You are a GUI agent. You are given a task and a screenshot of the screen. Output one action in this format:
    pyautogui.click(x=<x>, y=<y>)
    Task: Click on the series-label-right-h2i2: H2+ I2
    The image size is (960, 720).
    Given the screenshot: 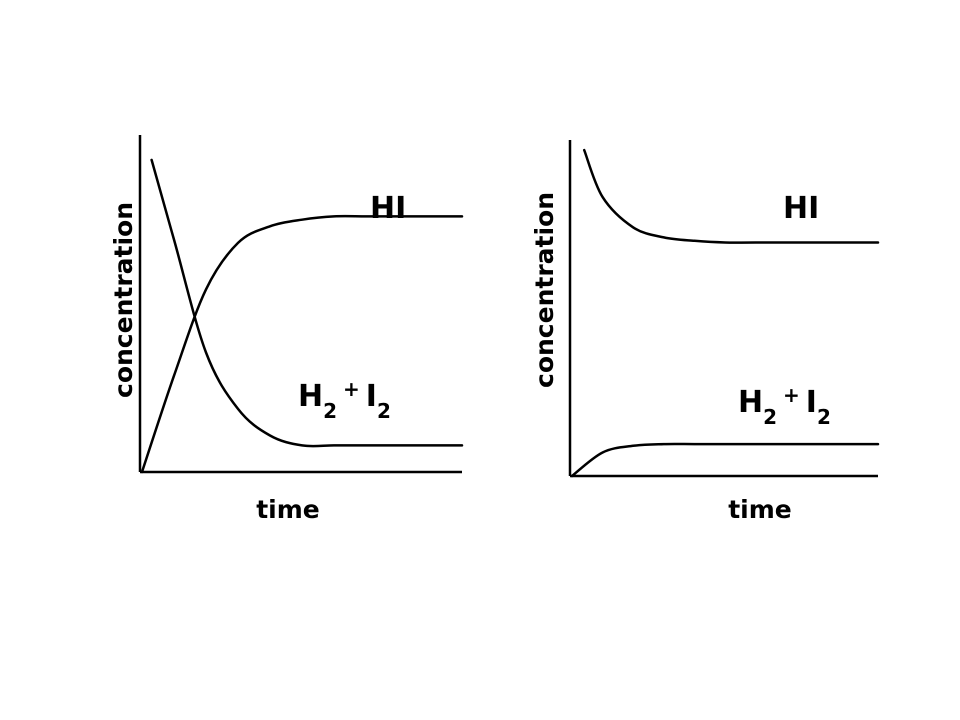 What is the action you would take?
    pyautogui.click(x=784, y=406)
    